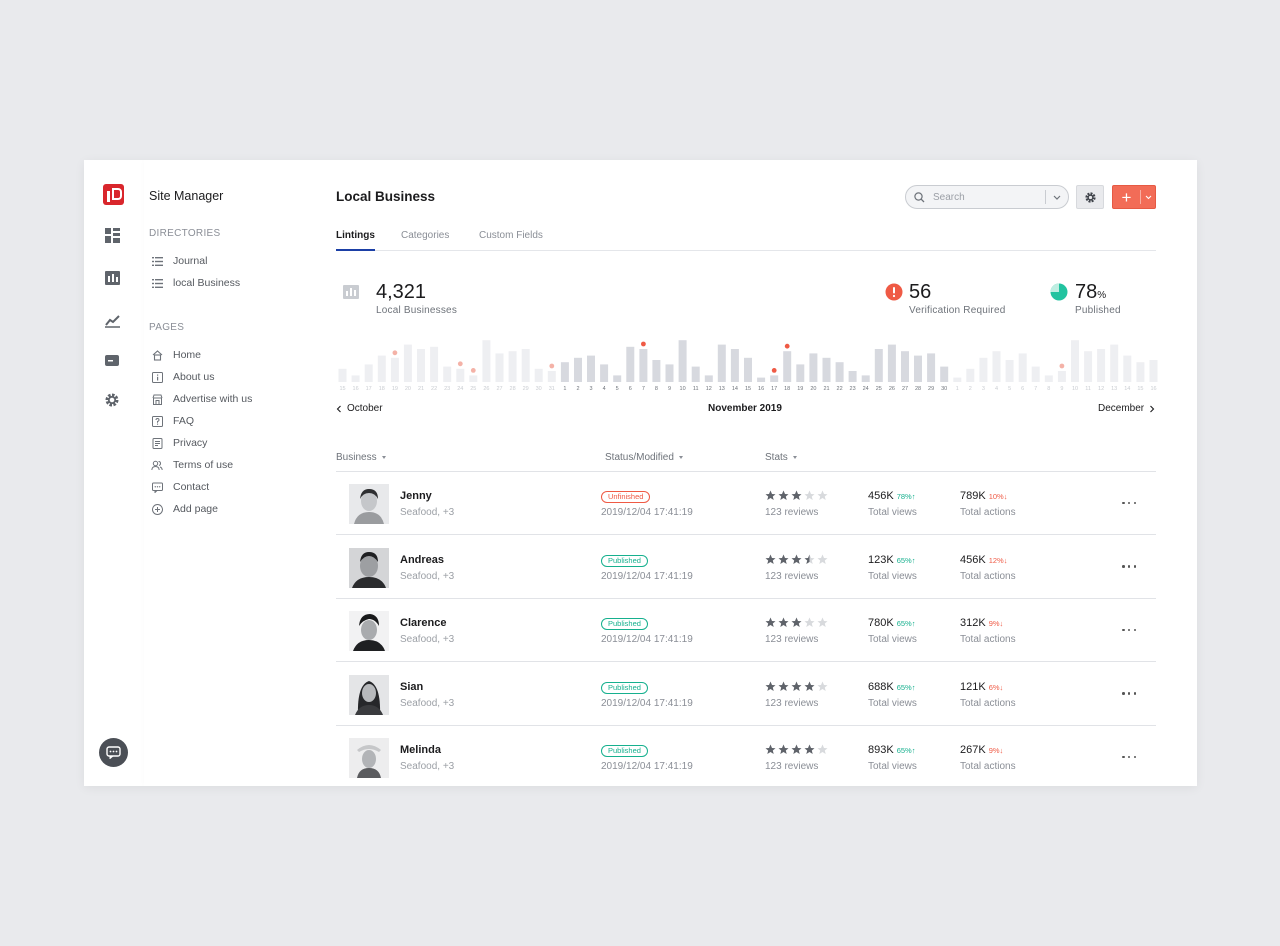 The width and height of the screenshot is (1280, 946). Describe the element at coordinates (167, 327) in the screenshot. I see `pages-label: PAGES` at that location.